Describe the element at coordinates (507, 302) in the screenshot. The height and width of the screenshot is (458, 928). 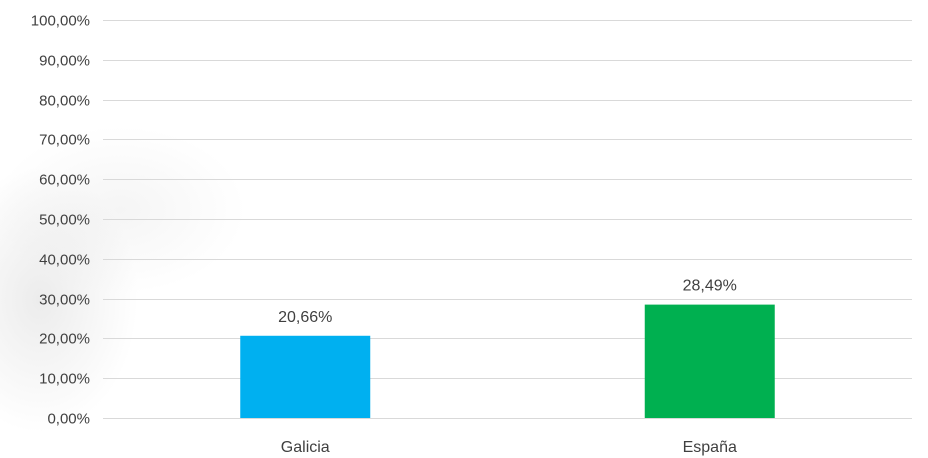
I see `data-labels: 20,66% 28,49%` at that location.